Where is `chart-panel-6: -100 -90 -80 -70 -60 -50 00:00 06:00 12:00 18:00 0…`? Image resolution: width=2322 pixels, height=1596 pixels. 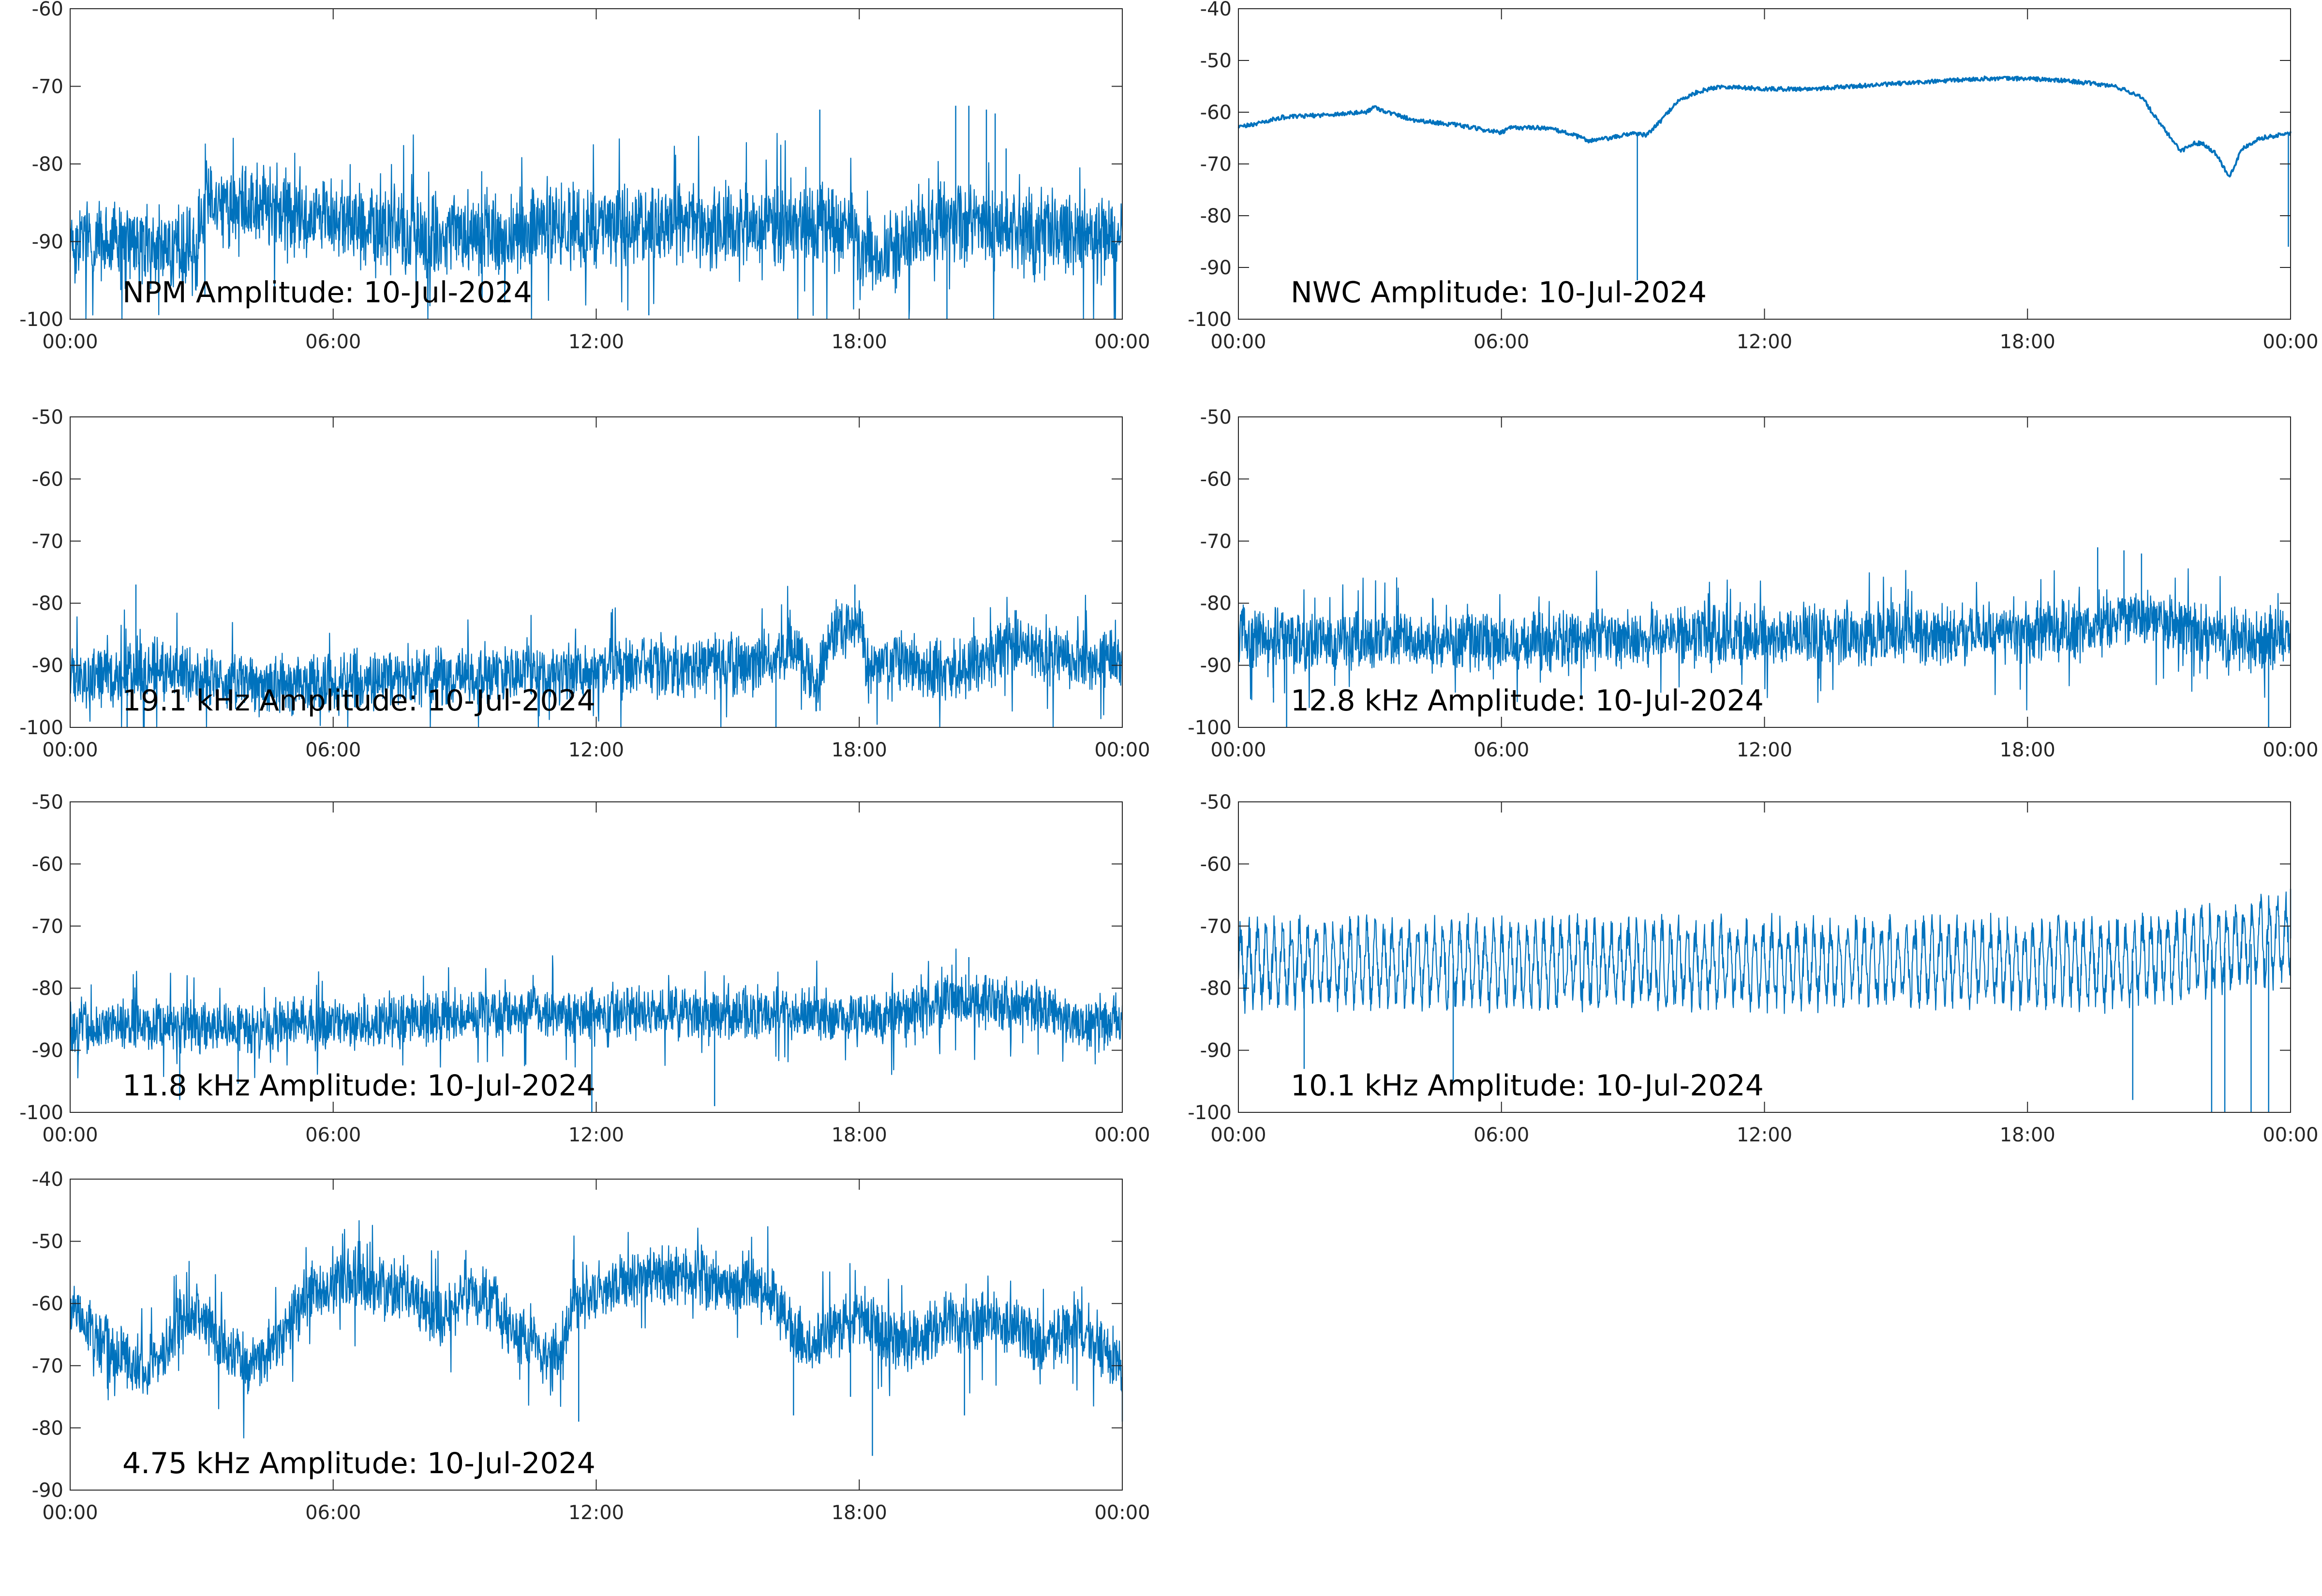
chart-panel-6: -100 -90 -80 -70 -60 -50 00:00 06:00 12:00 18:00 0… is located at coordinates (1753, 968).